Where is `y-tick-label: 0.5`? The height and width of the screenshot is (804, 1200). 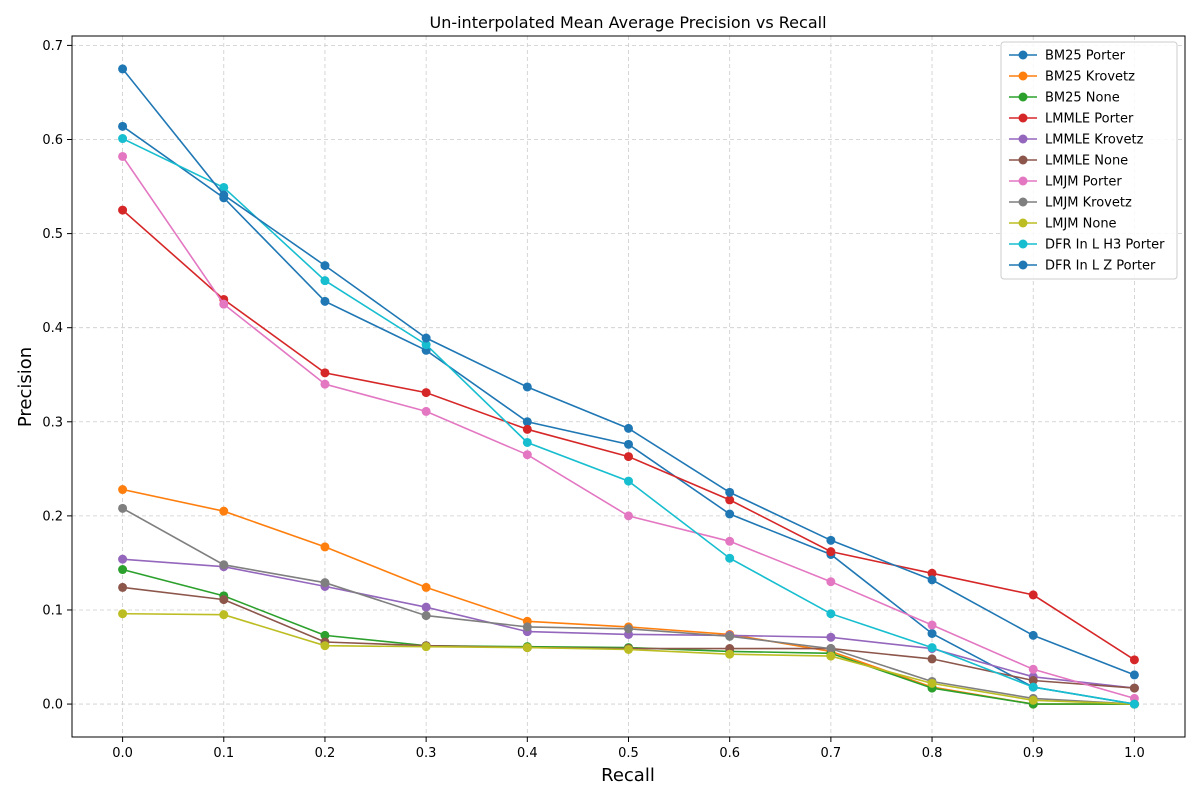 y-tick-label: 0.5 is located at coordinates (52, 234).